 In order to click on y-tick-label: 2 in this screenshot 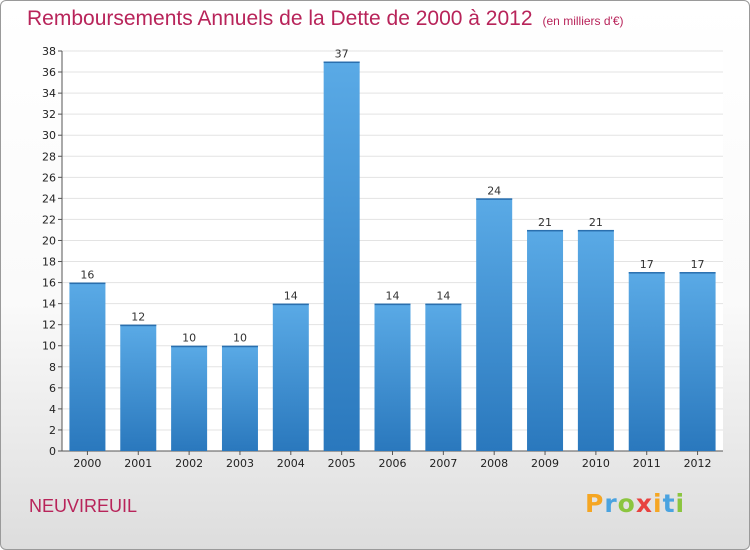, I will do `click(52, 430)`.